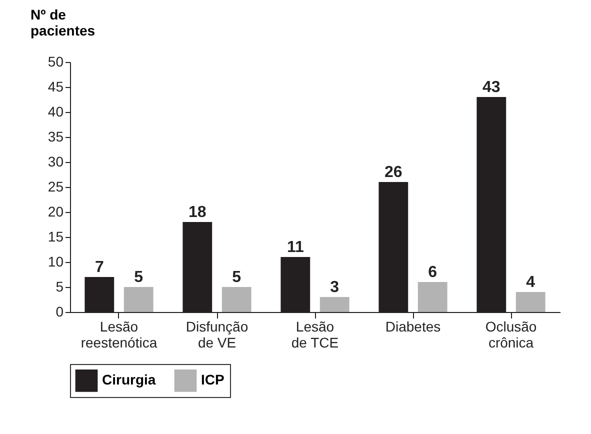  I want to click on y-tick-label: 50, so click(56, 62).